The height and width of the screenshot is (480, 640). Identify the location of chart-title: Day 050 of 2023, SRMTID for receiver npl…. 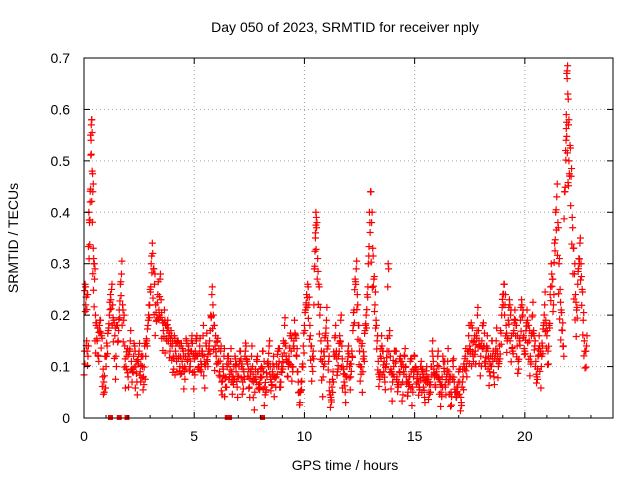
(345, 27).